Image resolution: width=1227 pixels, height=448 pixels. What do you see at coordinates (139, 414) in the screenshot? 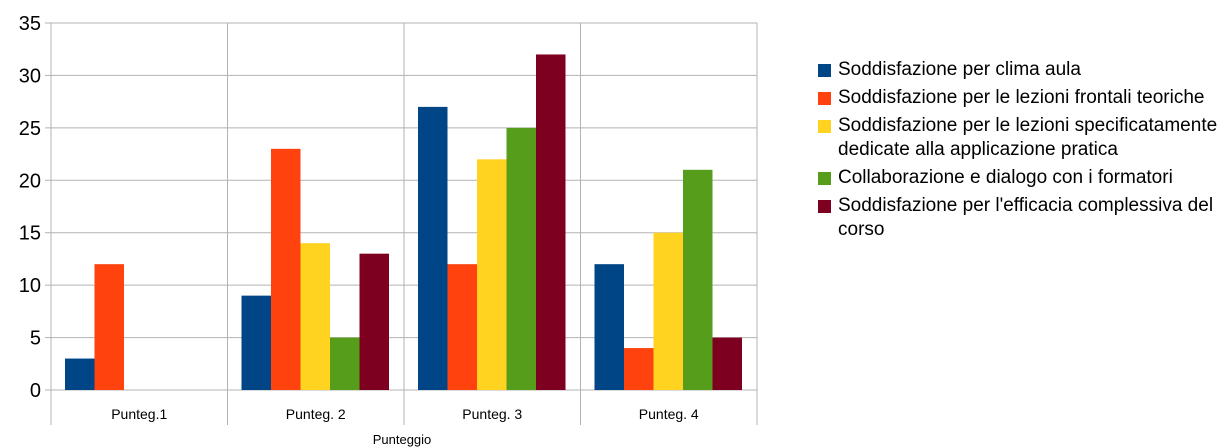
I see `x-tick-label: Punteg.1` at bounding box center [139, 414].